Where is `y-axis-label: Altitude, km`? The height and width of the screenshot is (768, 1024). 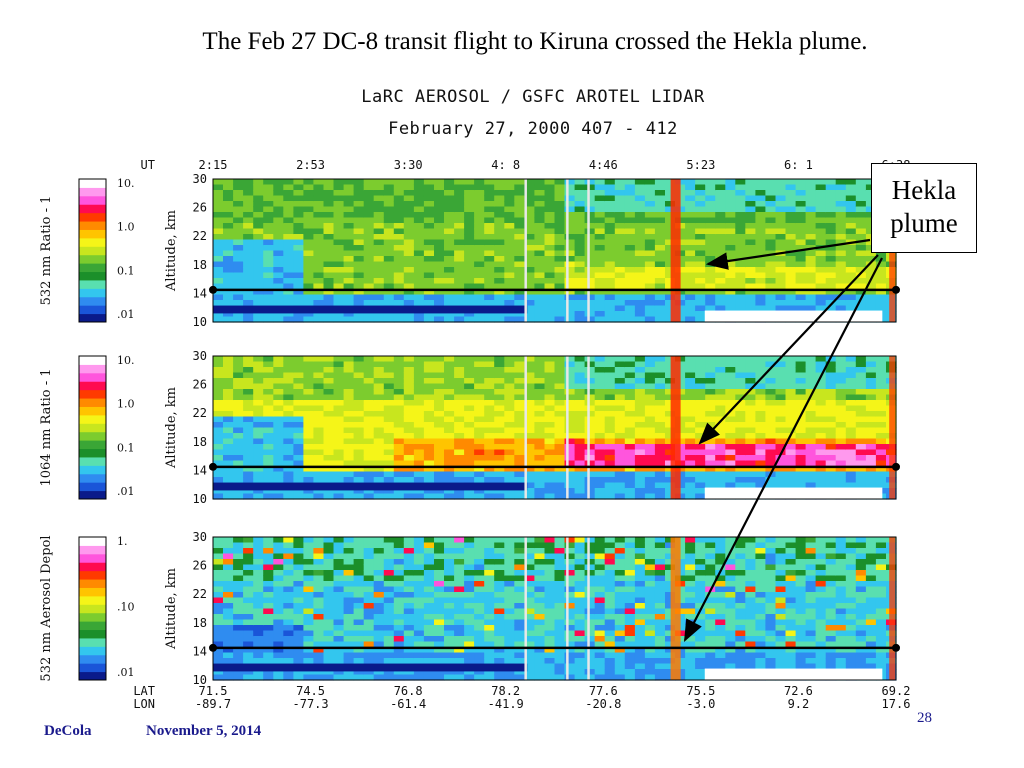
y-axis-label: Altitude, km is located at coordinates (171, 251).